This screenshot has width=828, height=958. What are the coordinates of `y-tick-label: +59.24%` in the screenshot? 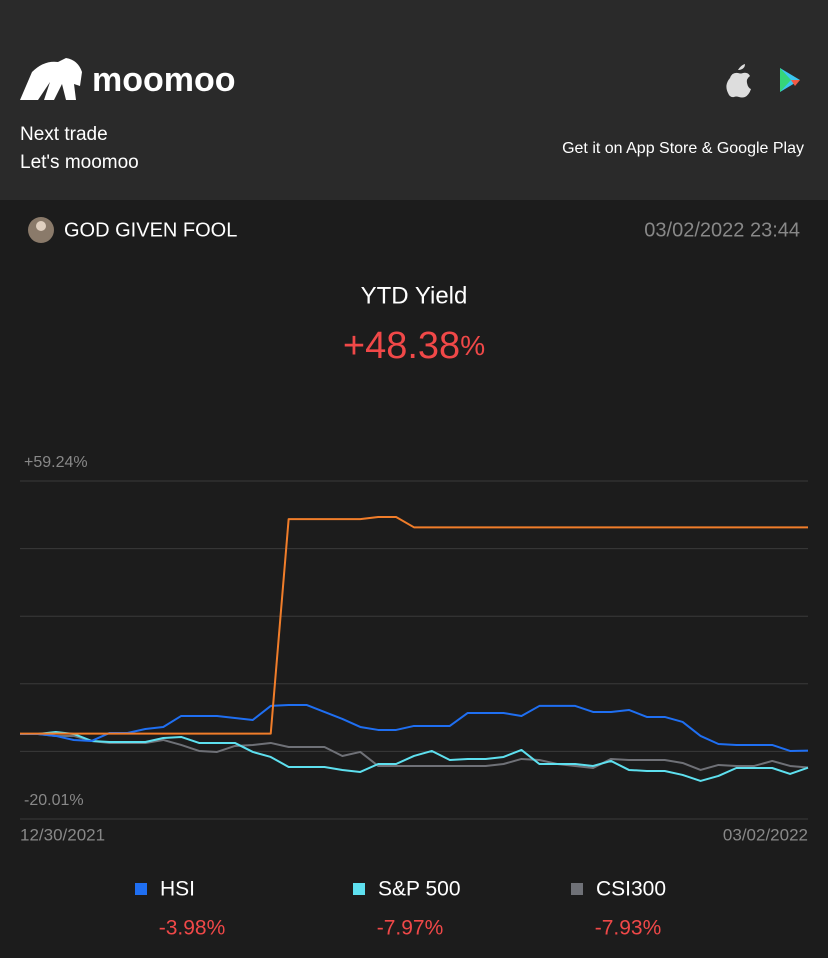 It's located at (56, 462).